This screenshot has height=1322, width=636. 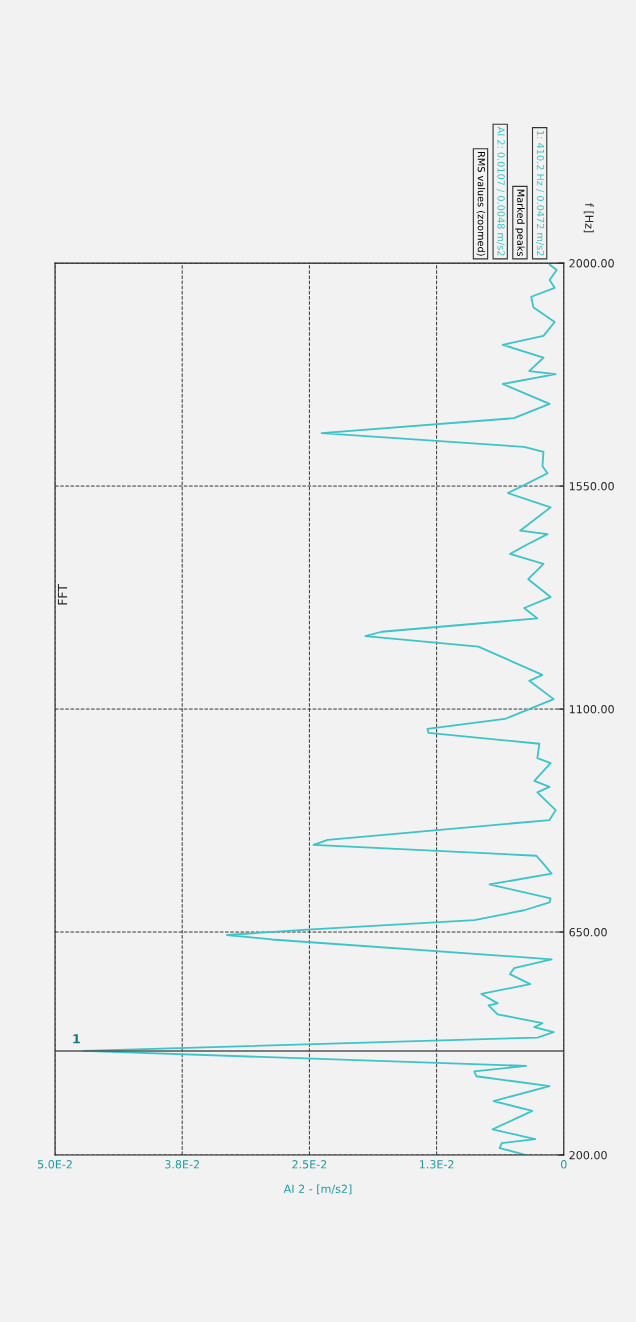 I want to click on x-tick-label: 0, so click(x=564, y=1164).